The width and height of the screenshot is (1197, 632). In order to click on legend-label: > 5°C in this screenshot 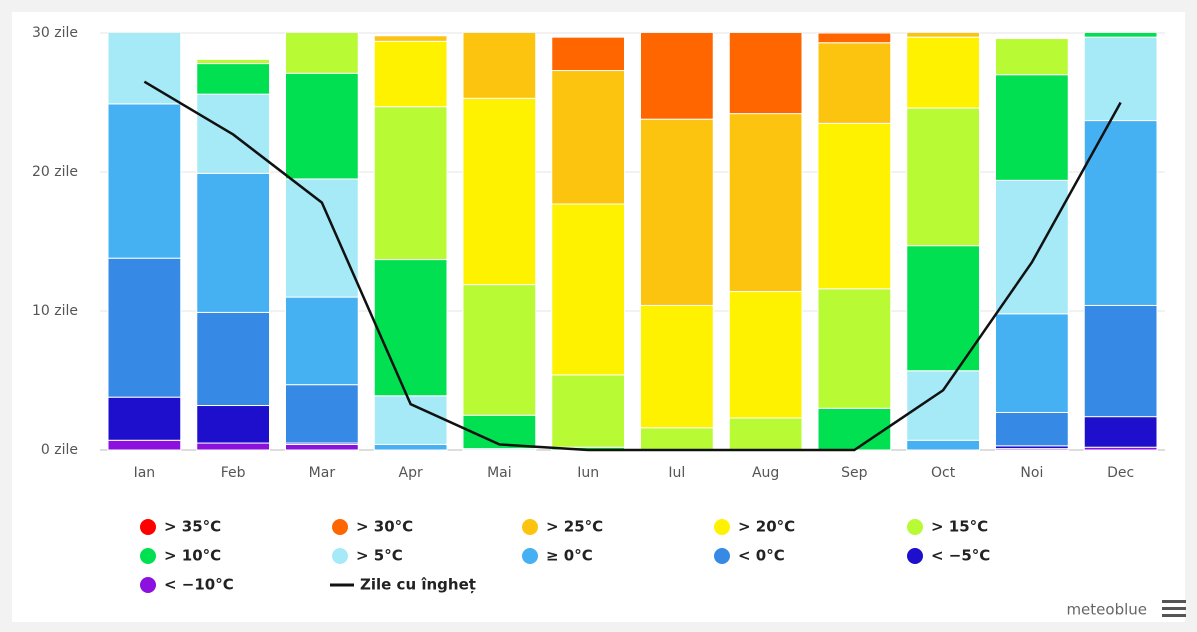, I will do `click(379, 556)`.